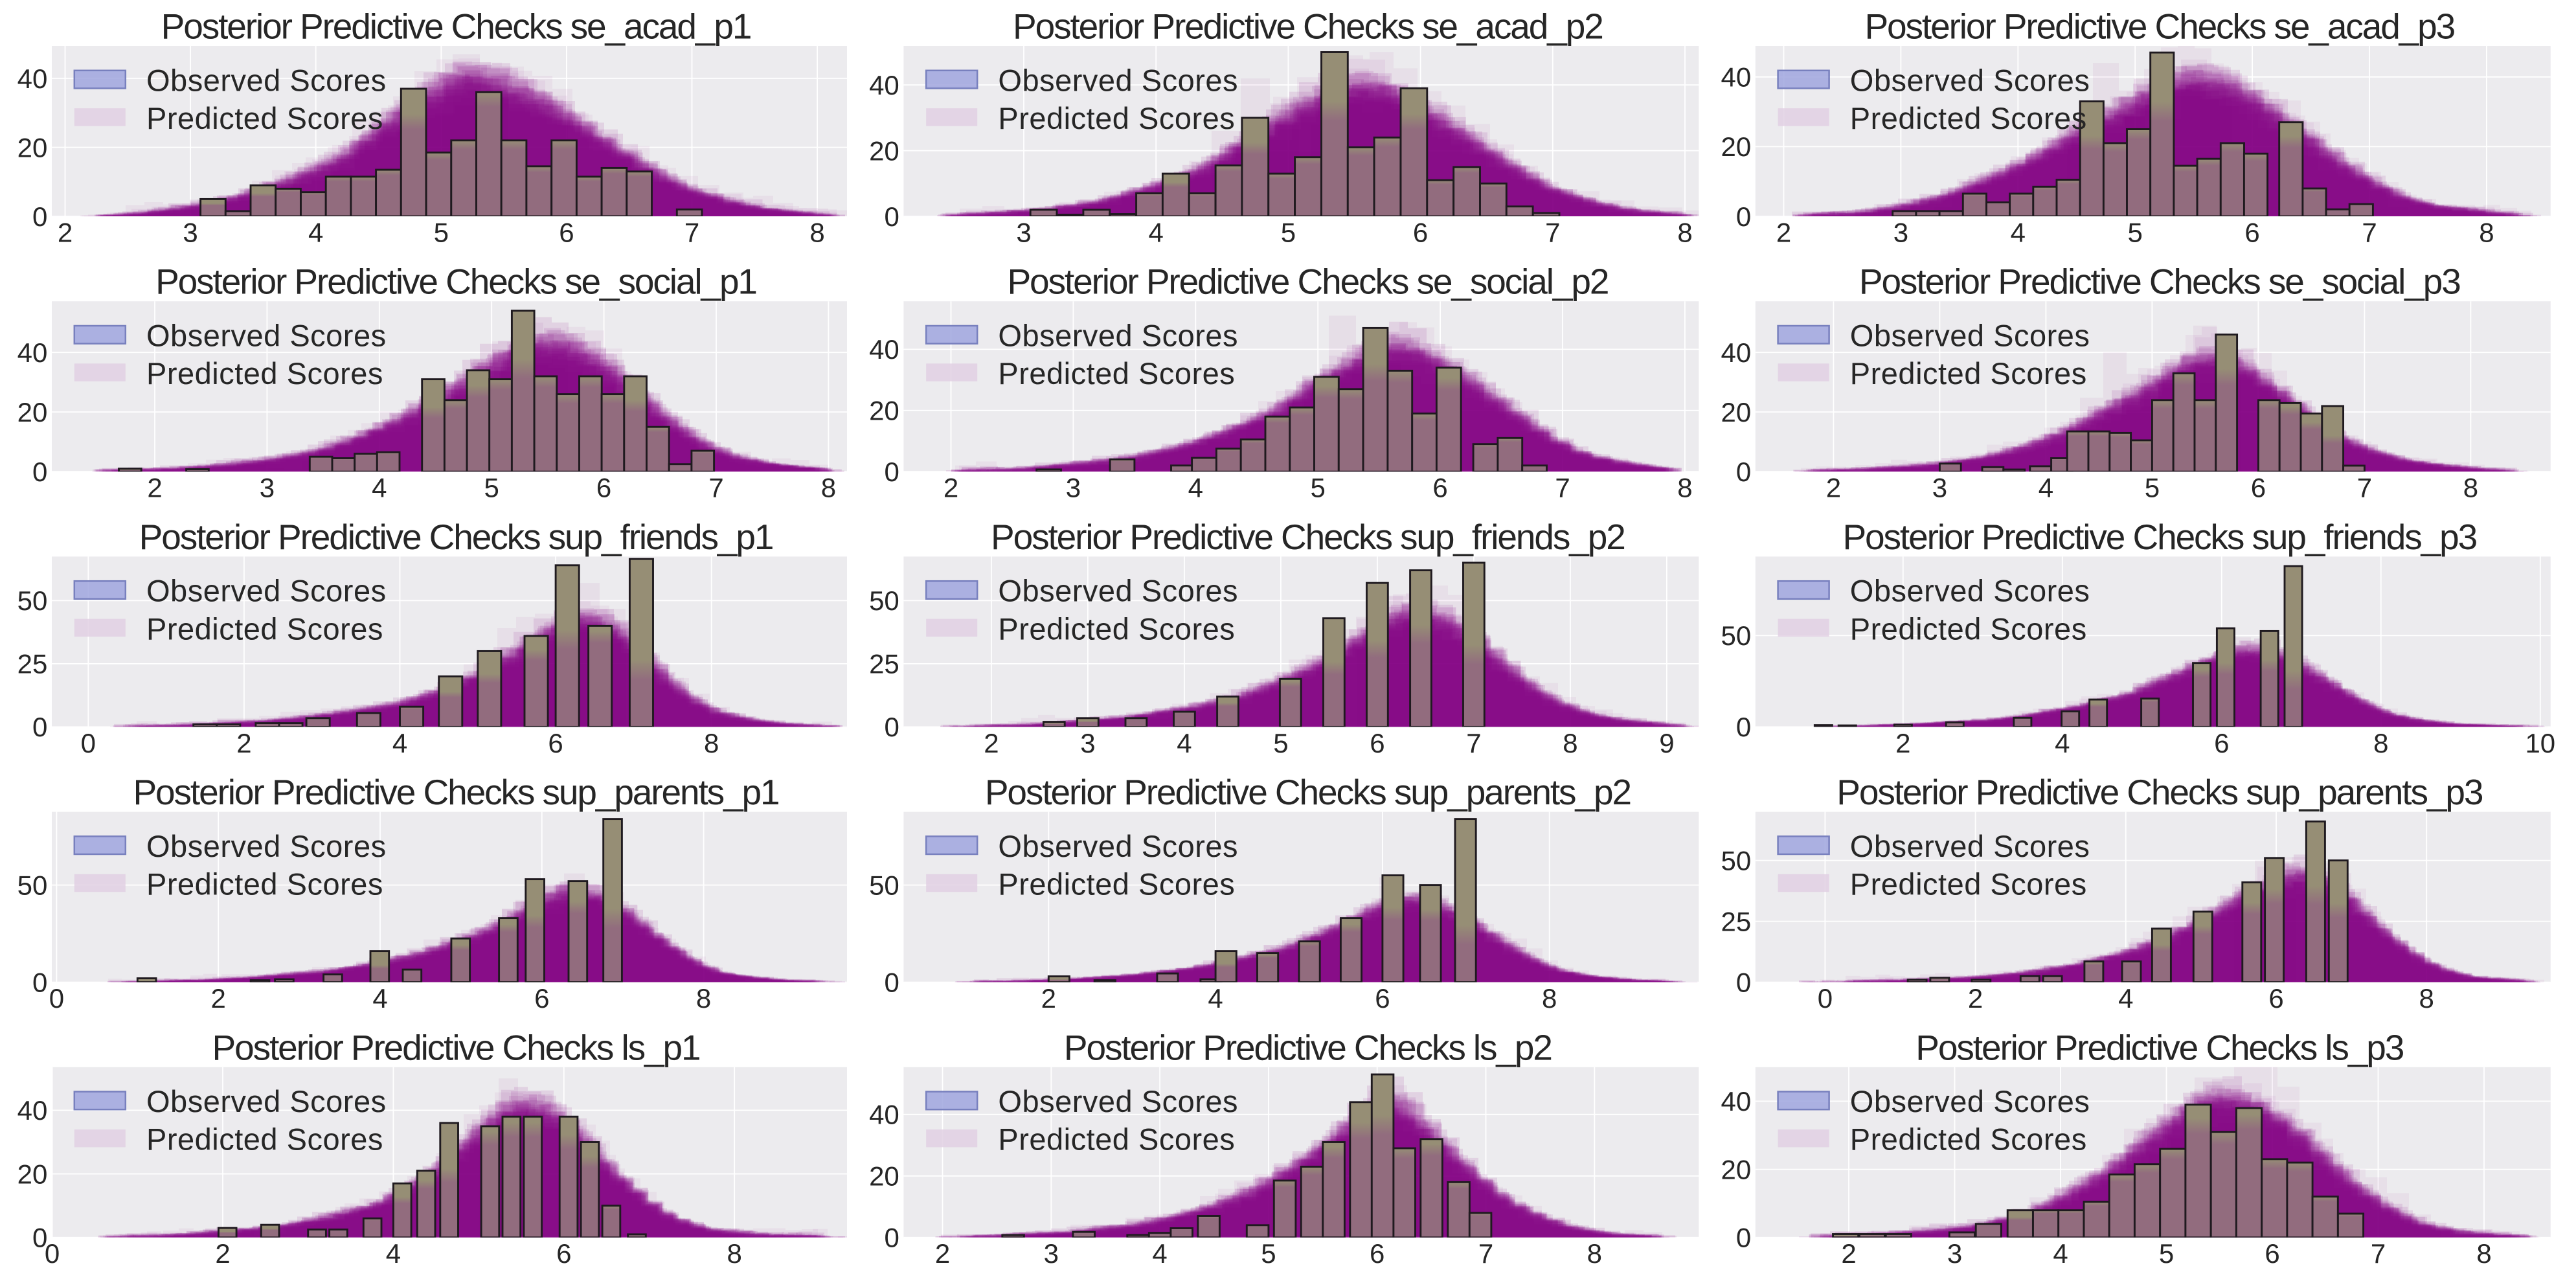  I want to click on svg-text:Posterior Predictive Checks ls: Posterior Predictive Checks ls_p3, so click(2159, 1047).